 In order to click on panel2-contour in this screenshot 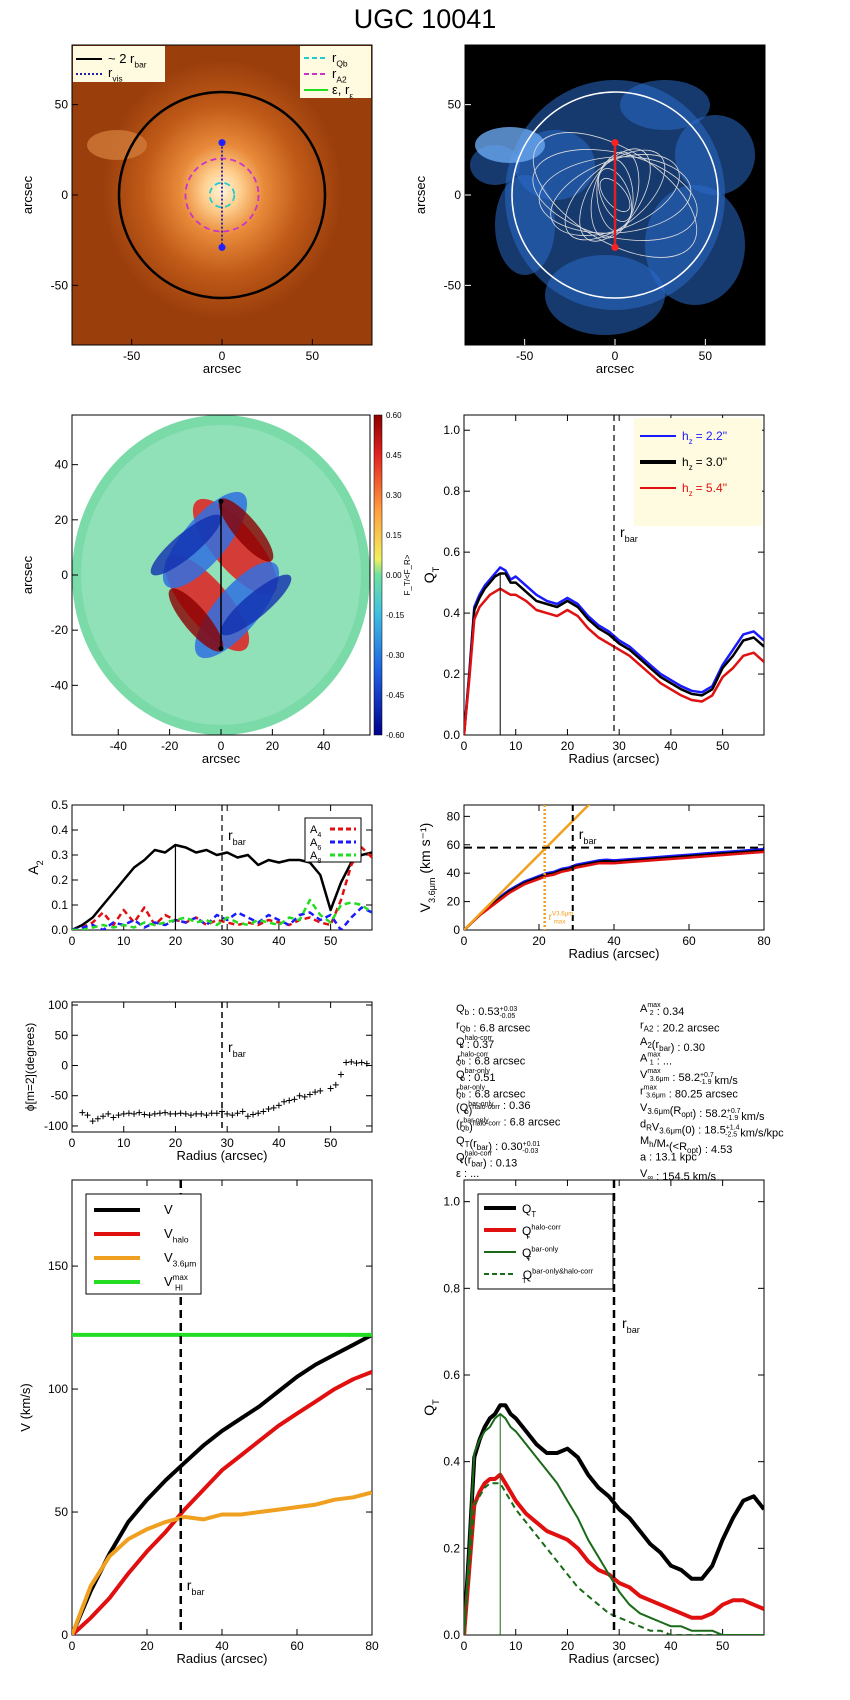, I will do `click(615, 195)`.